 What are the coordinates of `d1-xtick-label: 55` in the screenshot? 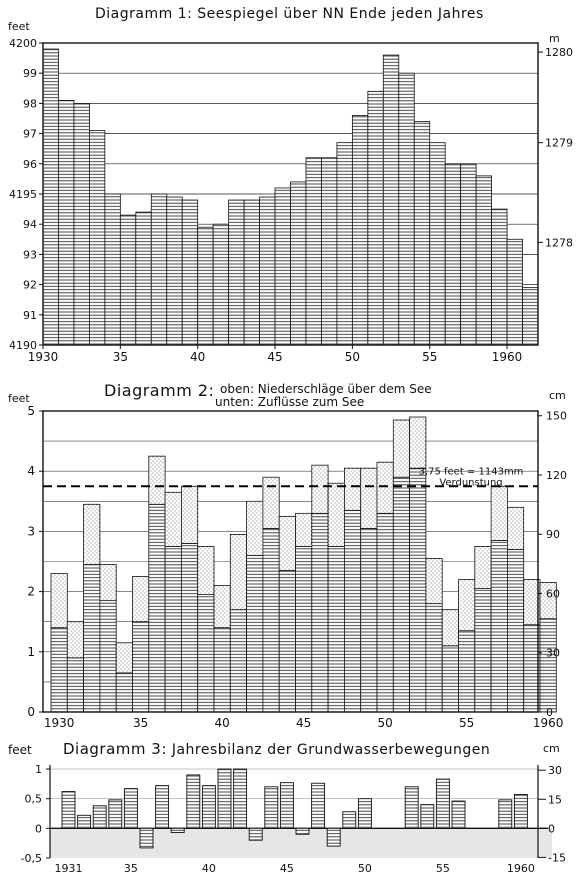 It's located at (429, 357).